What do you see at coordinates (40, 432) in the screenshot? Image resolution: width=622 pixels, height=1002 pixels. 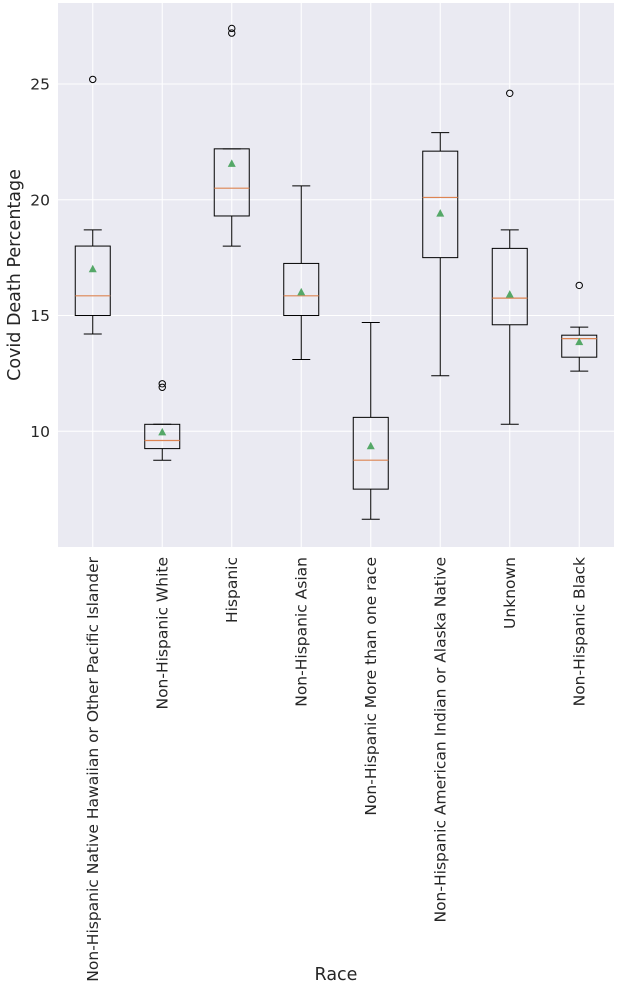 I see `y-tick-label: 10` at bounding box center [40, 432].